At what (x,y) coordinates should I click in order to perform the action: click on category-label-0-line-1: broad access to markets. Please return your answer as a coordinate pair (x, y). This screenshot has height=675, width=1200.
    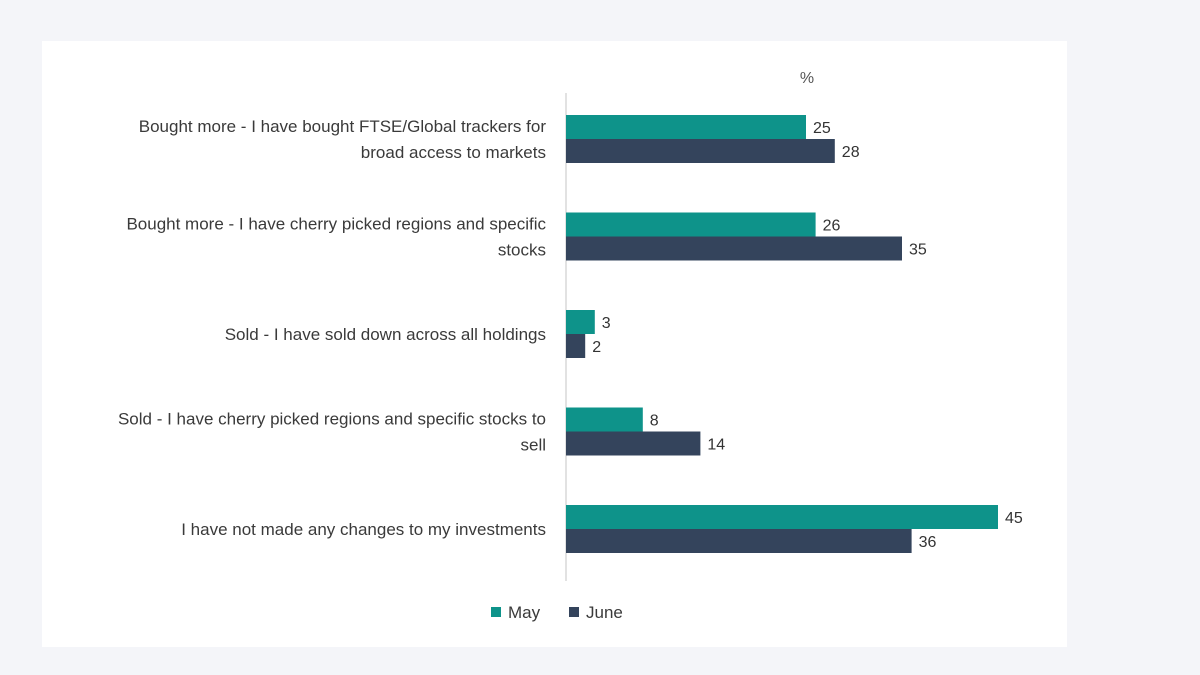
    Looking at the image, I should click on (453, 152).